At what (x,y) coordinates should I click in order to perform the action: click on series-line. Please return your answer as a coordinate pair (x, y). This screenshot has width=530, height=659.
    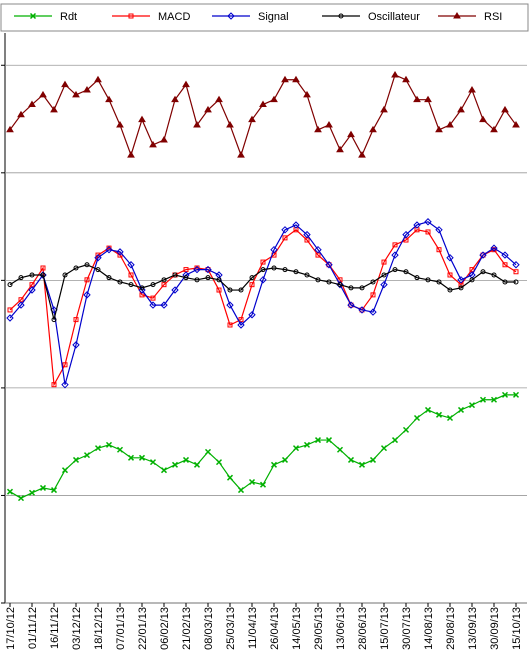
    Looking at the image, I should click on (263, 115).